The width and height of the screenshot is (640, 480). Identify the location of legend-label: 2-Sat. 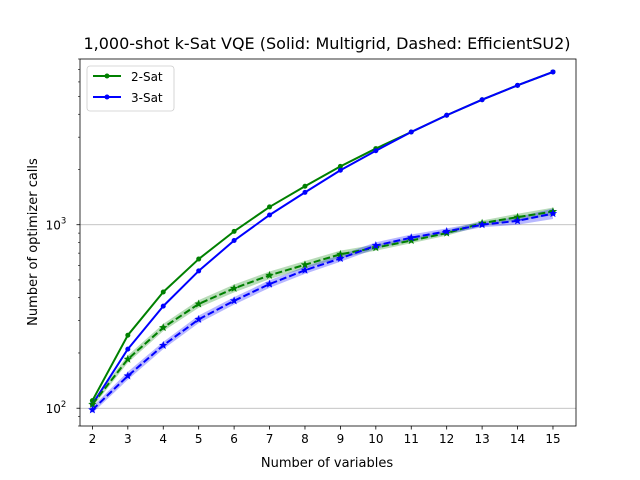
(147, 77).